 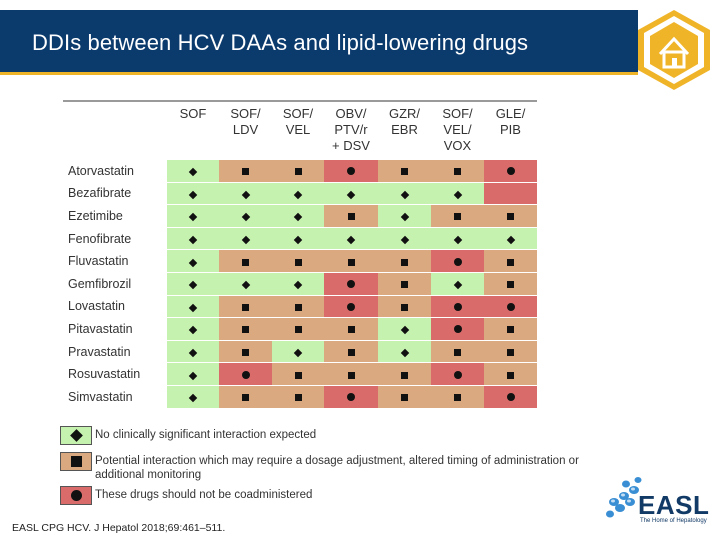 I want to click on home-button, so click(x=674, y=50).